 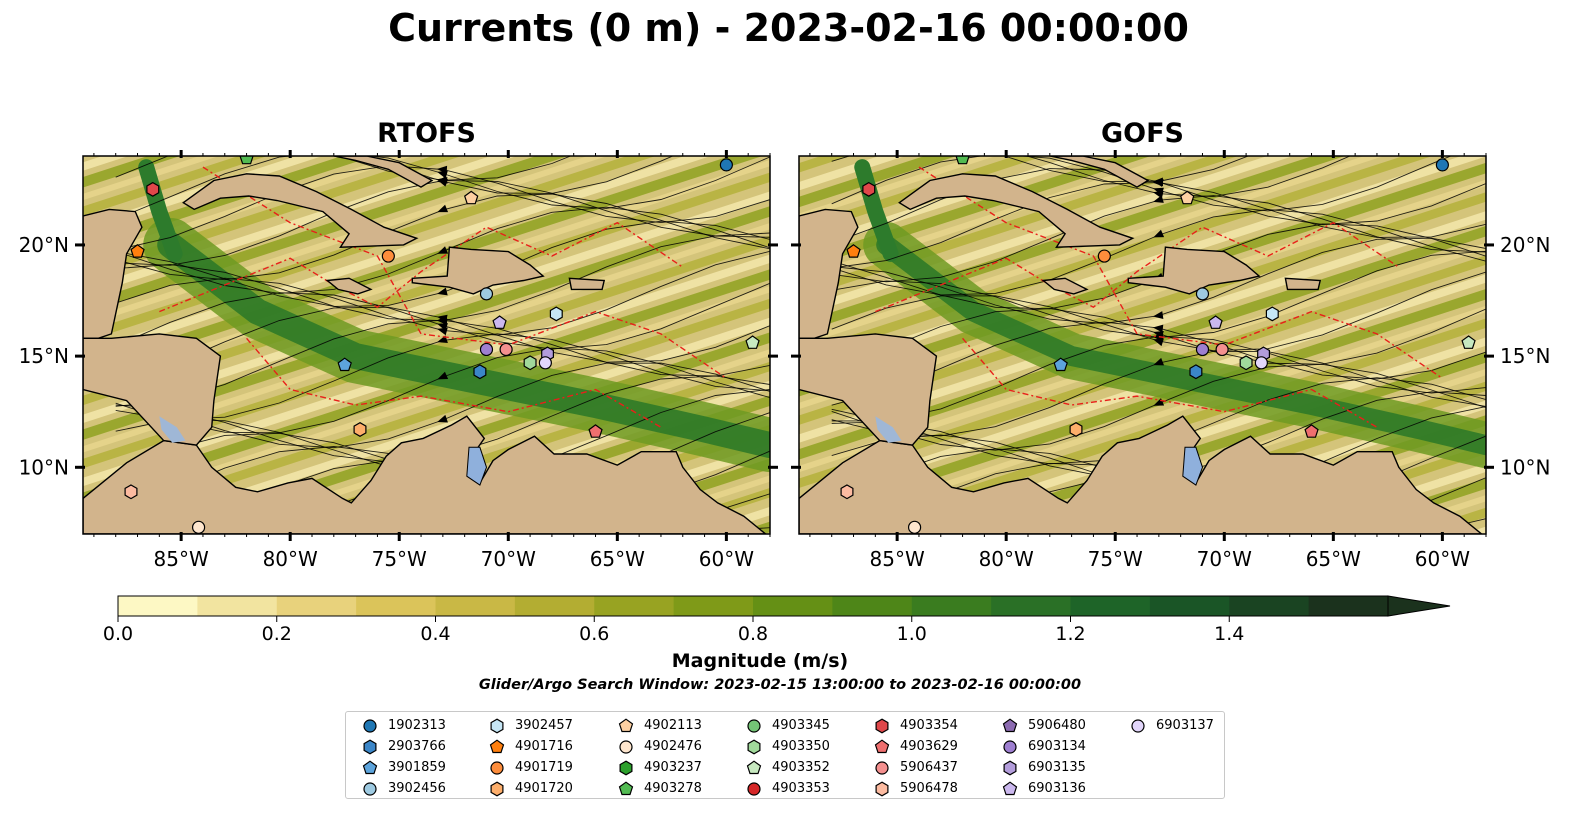 I want to click on colorbar-tick-label: 1.0, so click(x=912, y=634).